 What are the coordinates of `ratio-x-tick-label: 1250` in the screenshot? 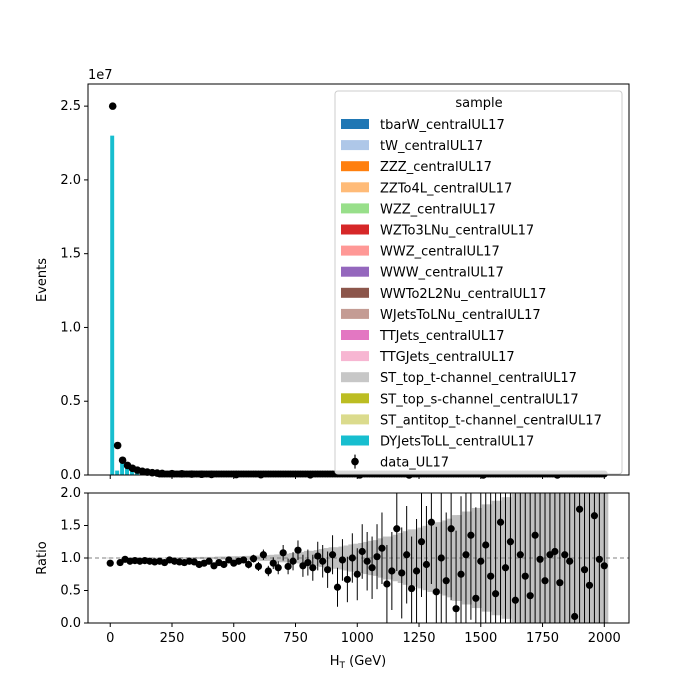 It's located at (418, 638).